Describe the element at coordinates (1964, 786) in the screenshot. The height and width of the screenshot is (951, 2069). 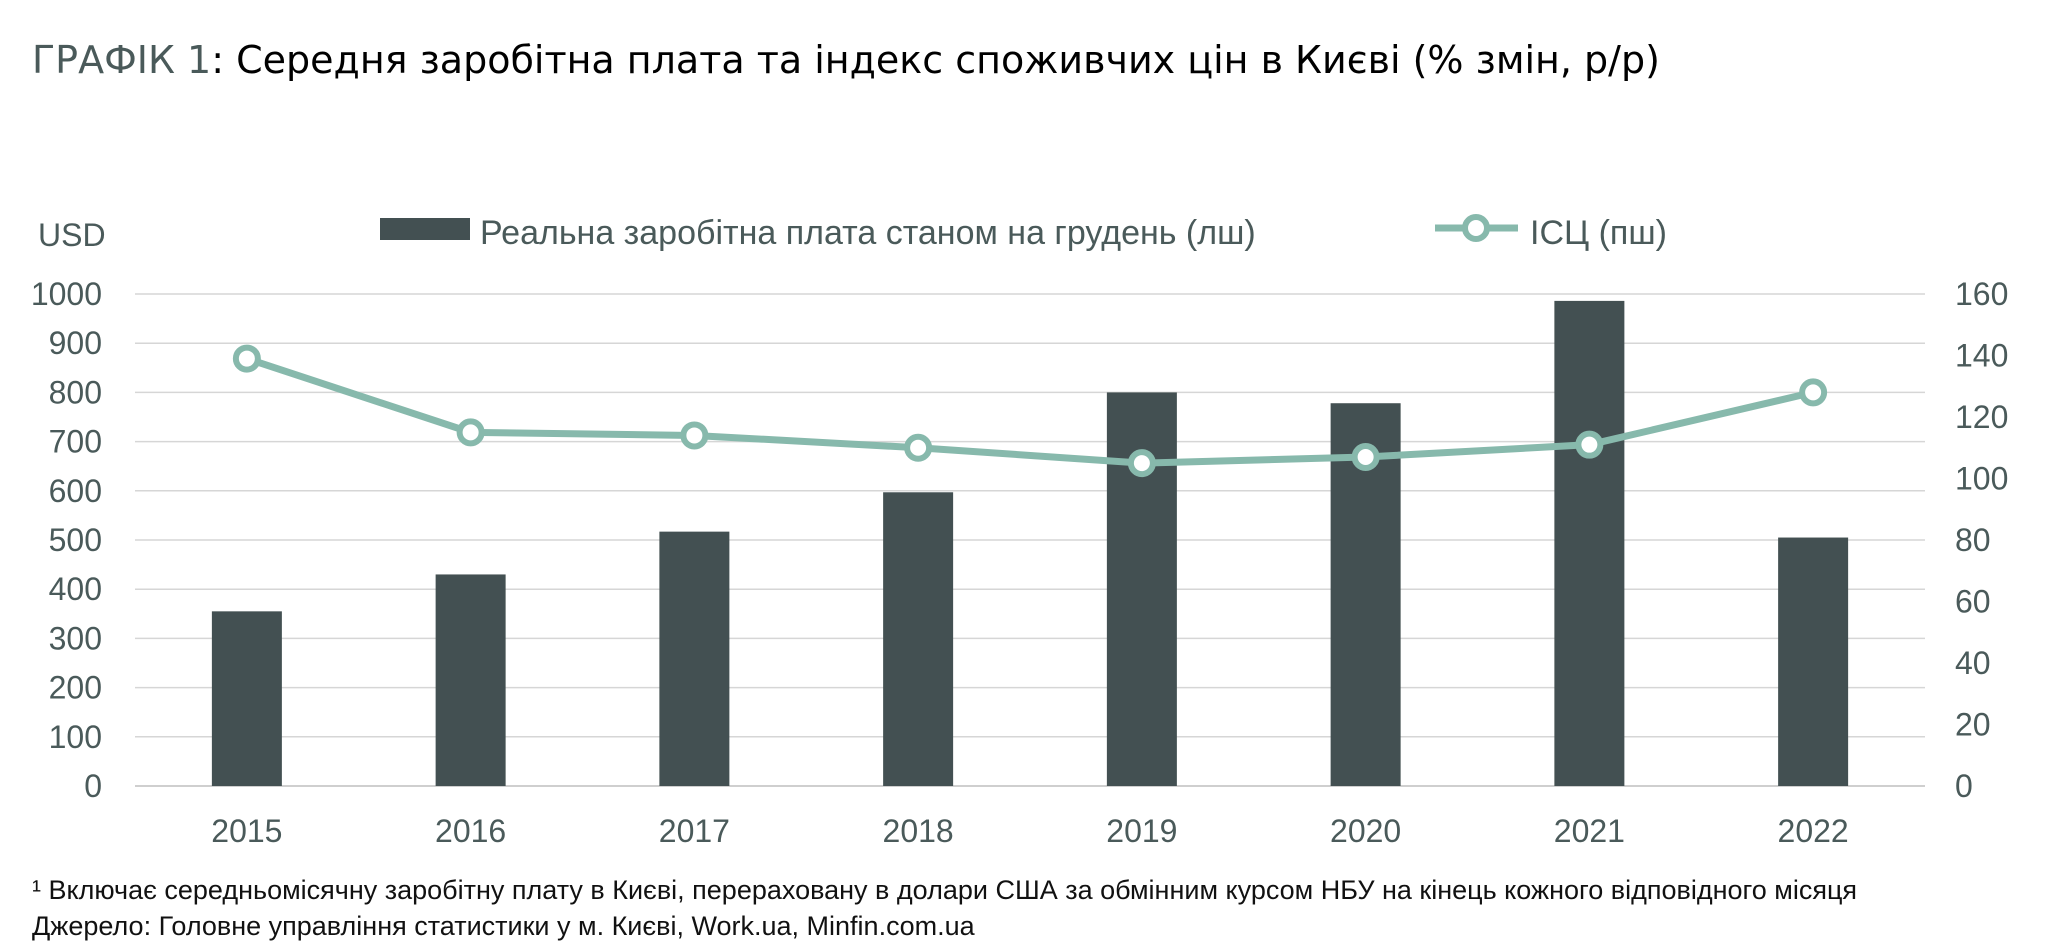
I see `y-right-tick-label: 0` at that location.